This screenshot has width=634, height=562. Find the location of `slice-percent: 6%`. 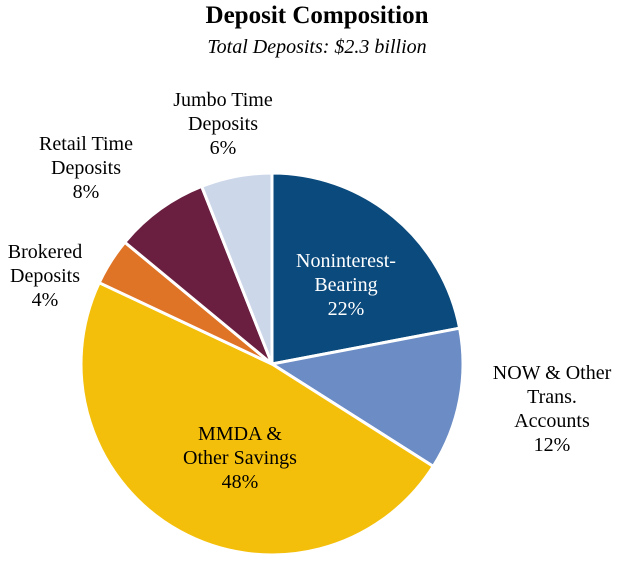

slice-percent: 6% is located at coordinates (223, 148).